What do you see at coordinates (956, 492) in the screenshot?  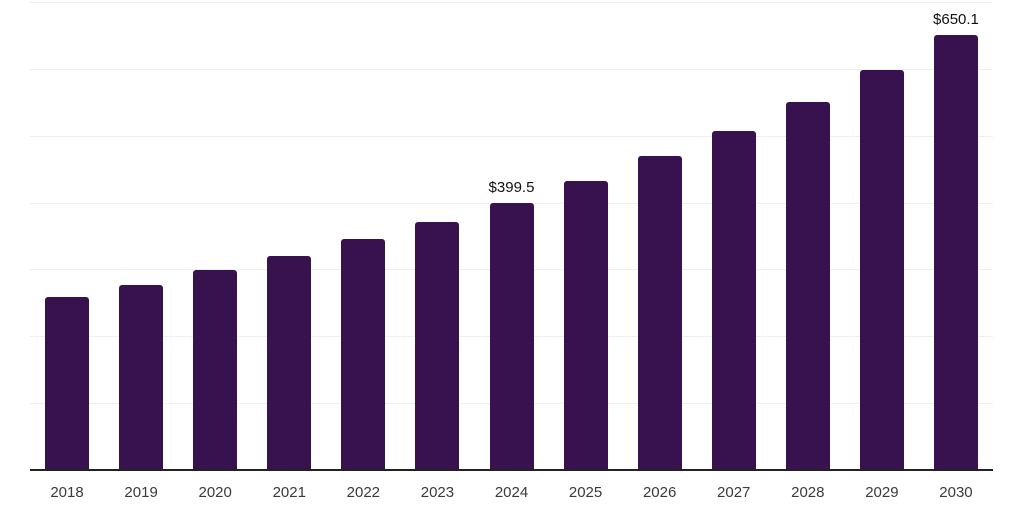 I see `x-tick-label-2030: 2030` at bounding box center [956, 492].